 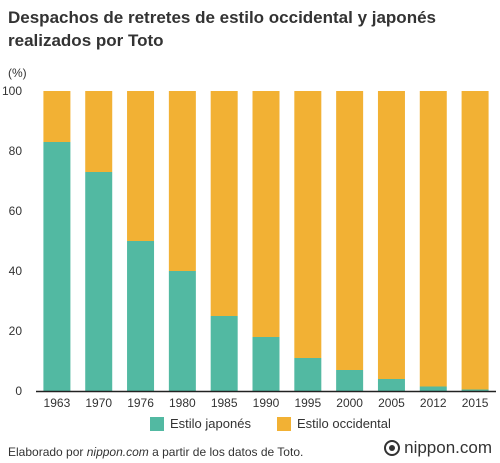 What do you see at coordinates (391, 403) in the screenshot?
I see `x-tick-label: 2005` at bounding box center [391, 403].